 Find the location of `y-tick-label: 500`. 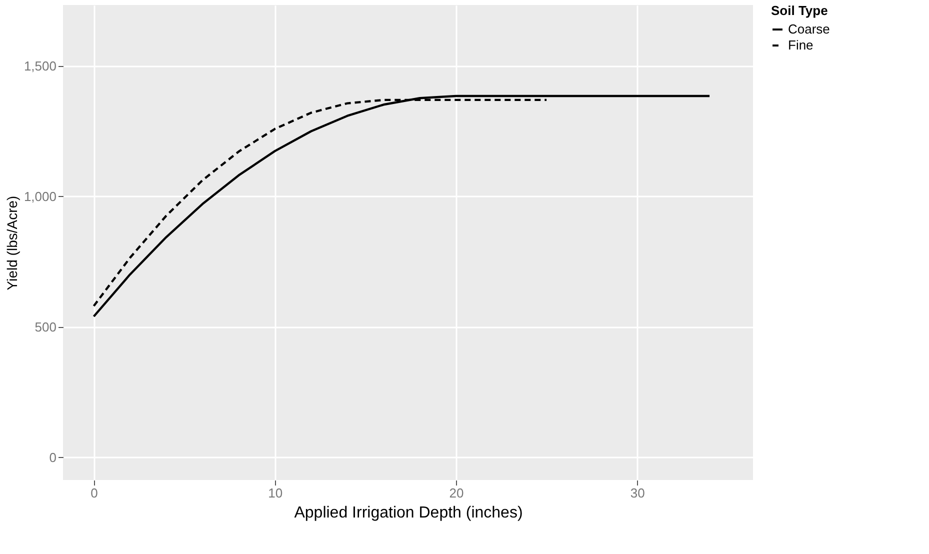

y-tick-label: 500 is located at coordinates (45, 326).